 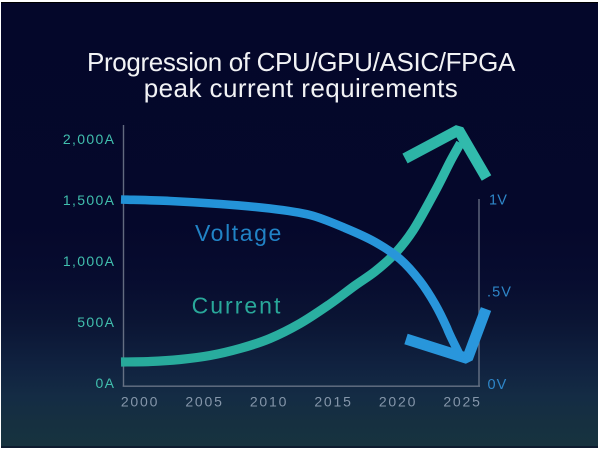 I want to click on svg-text: 1V, so click(x=498, y=200).